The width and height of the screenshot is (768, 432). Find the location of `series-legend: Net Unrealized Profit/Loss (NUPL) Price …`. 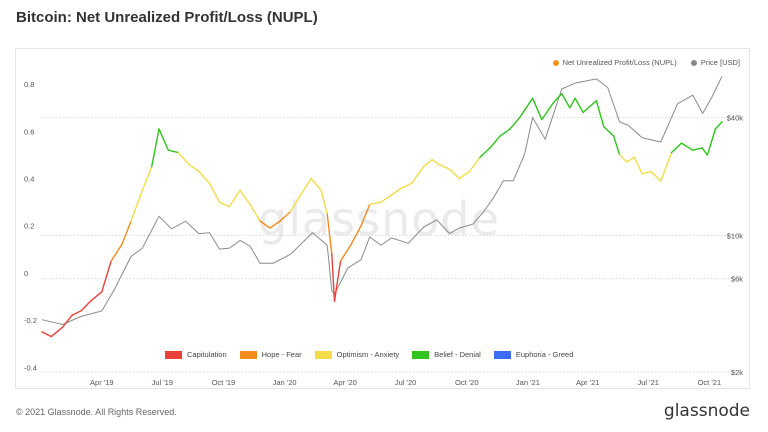

series-legend: Net Unrealized Profit/Loss (NUPL) Price … is located at coordinates (646, 62).